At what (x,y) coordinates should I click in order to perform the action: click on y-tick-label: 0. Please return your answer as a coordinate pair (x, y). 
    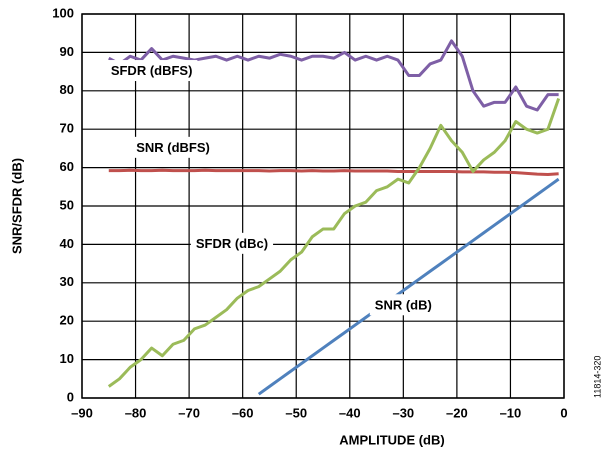
    Looking at the image, I should click on (70, 396).